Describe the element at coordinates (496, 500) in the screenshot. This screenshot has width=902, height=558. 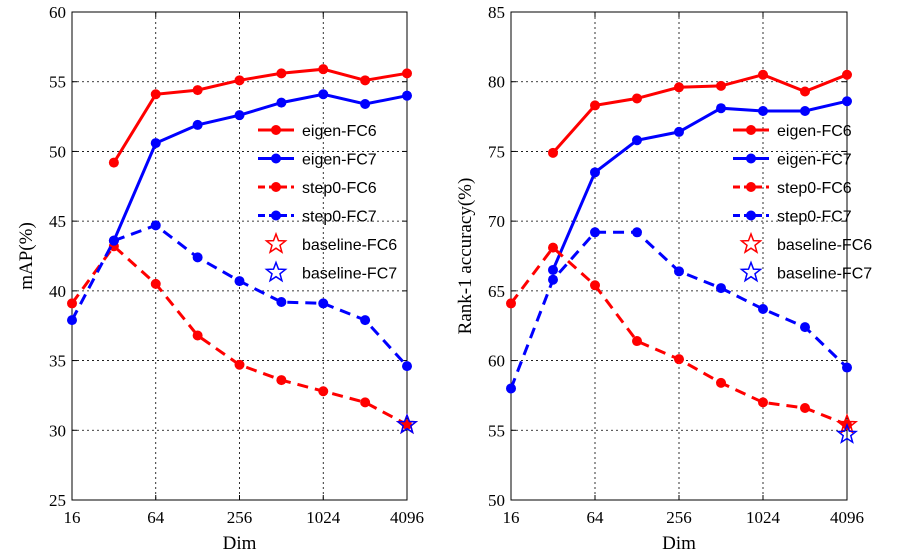
I see `y-tick-label: 50` at that location.